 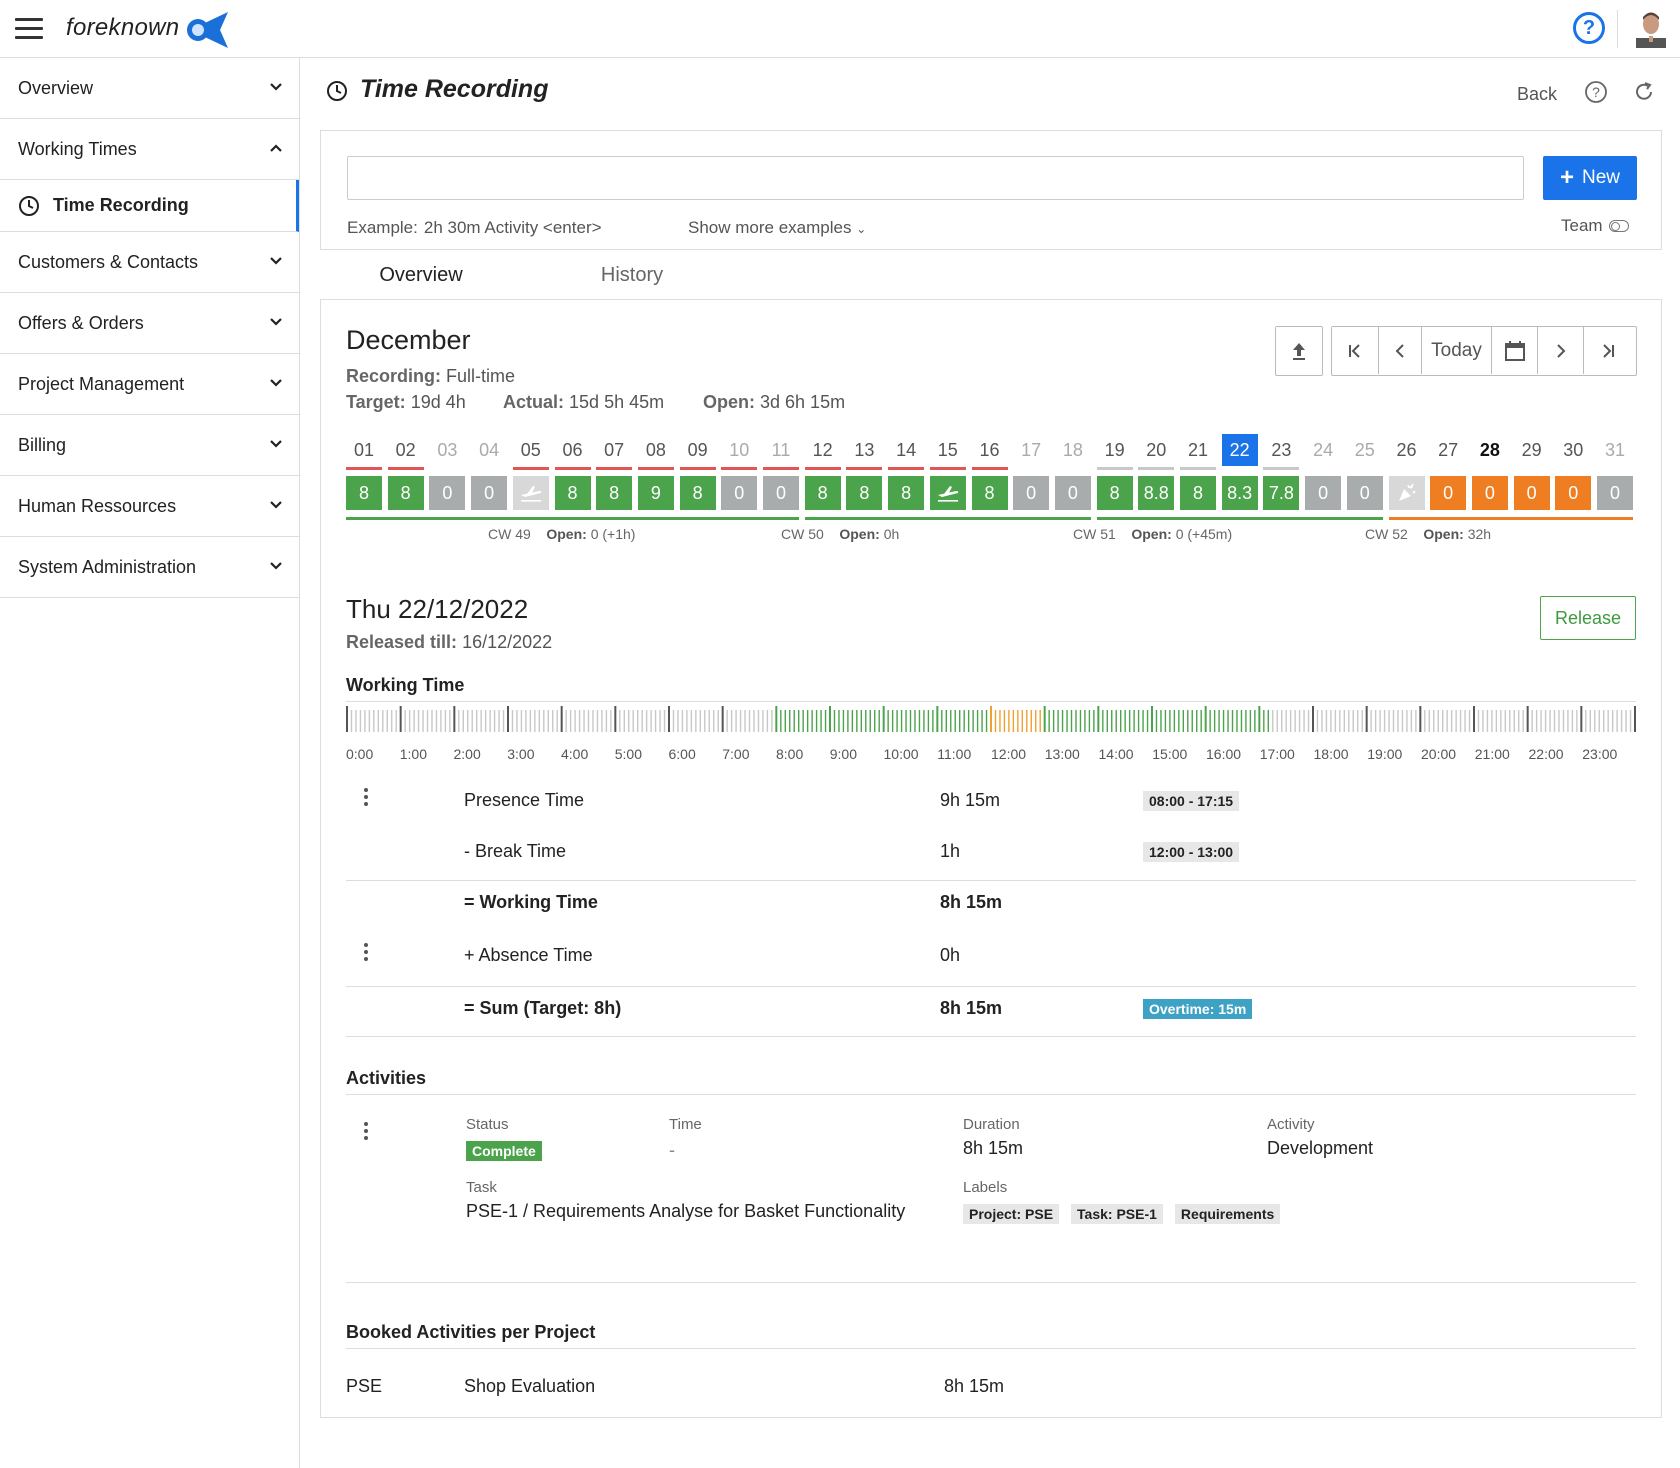 I want to click on export-button, so click(x=1298, y=350).